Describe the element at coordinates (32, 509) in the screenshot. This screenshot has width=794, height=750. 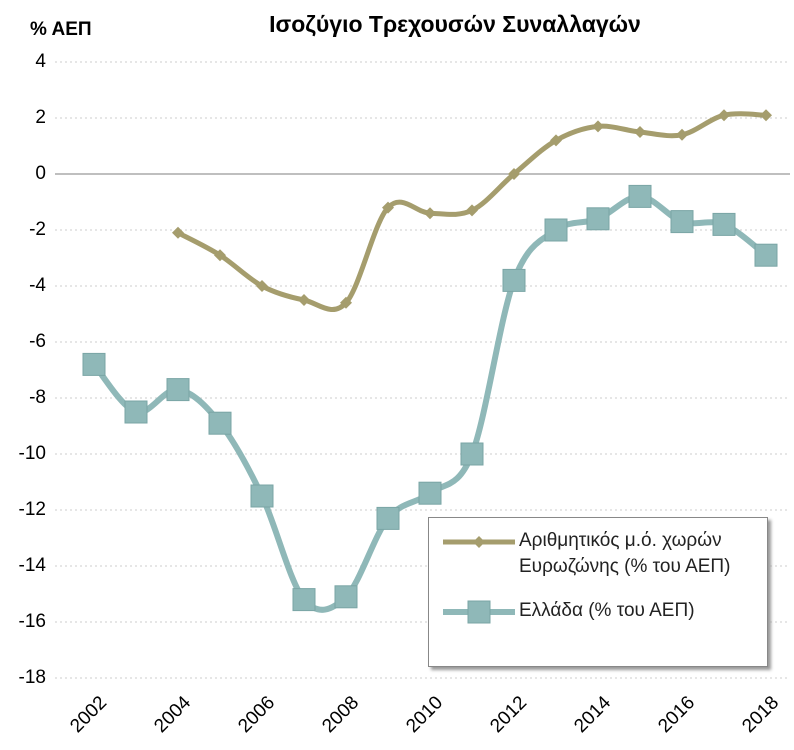
I see `y-tick-label: -12` at that location.